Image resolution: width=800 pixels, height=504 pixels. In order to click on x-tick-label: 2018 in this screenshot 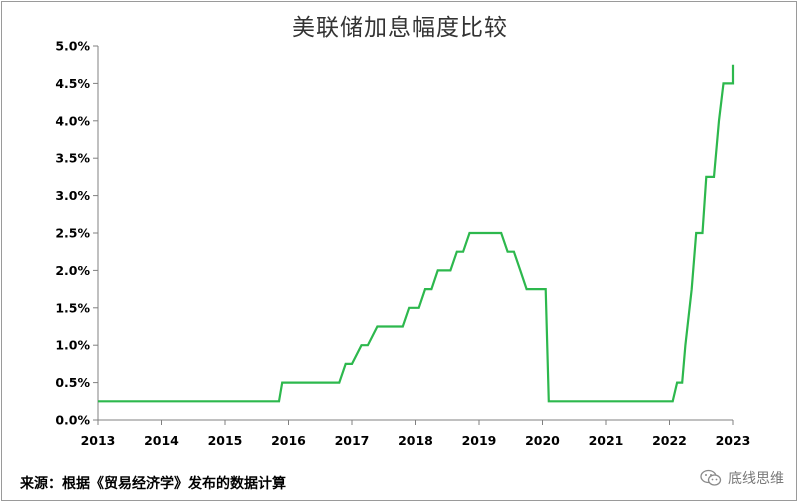, I will do `click(415, 440)`.